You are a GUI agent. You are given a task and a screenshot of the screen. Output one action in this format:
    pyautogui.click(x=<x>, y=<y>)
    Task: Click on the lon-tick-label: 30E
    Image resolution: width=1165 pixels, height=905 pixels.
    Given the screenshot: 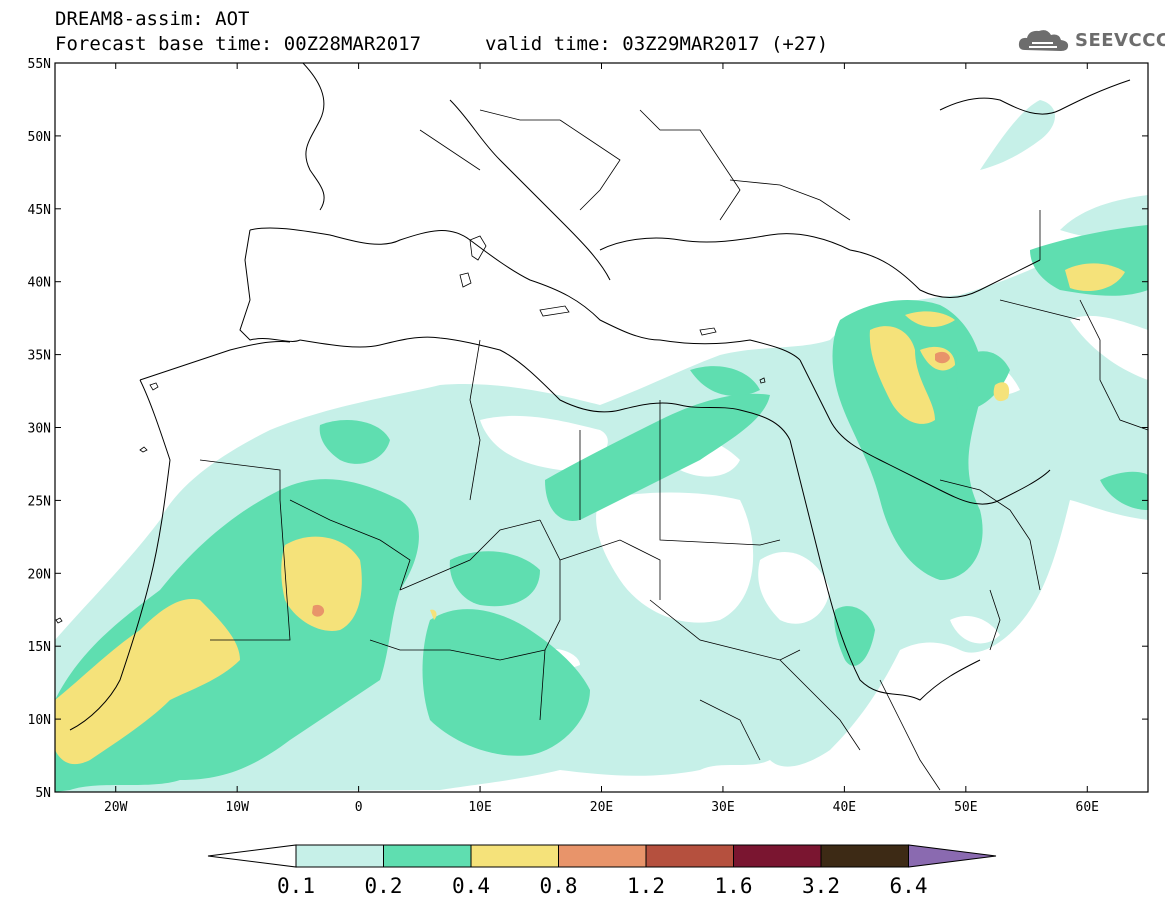 What is the action you would take?
    pyautogui.click(x=722, y=807)
    